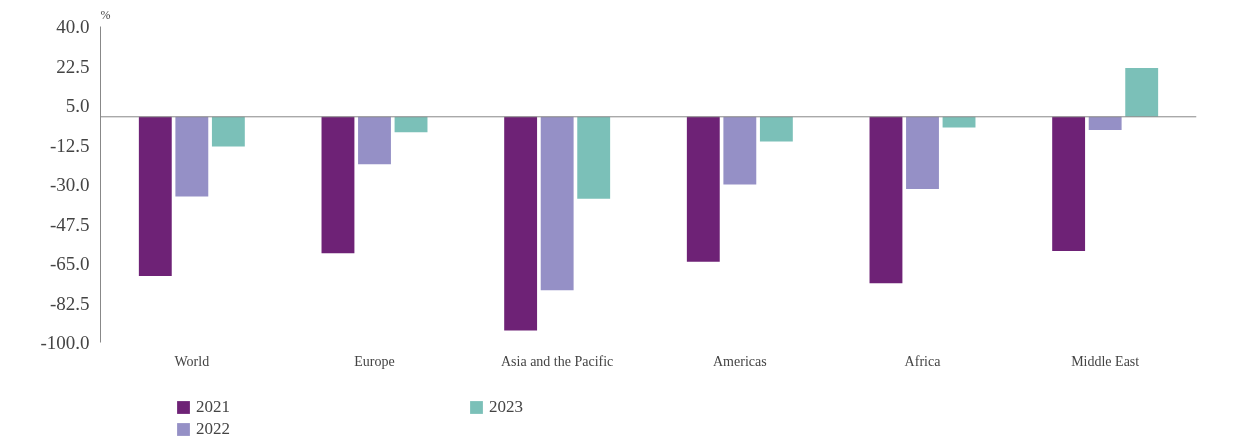 Image resolution: width=1236 pixels, height=441 pixels. I want to click on y-tick-label: -100.0, so click(65, 342).